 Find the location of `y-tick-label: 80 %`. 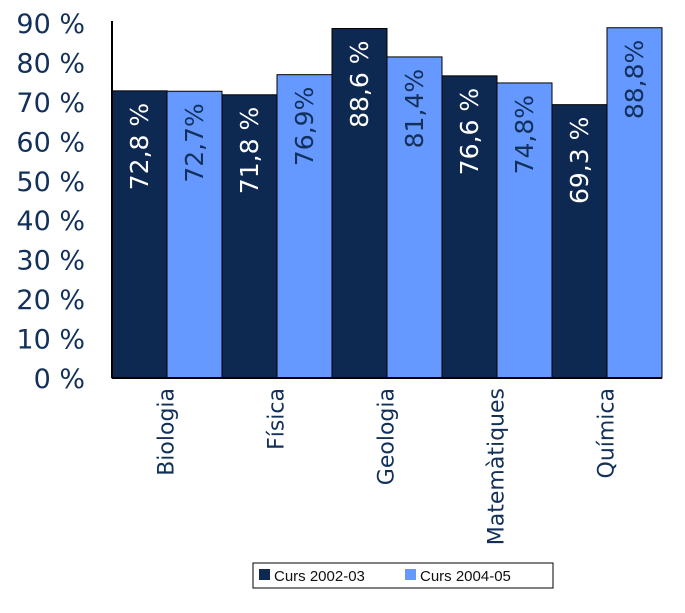

y-tick-label: 80 % is located at coordinates (50, 63).